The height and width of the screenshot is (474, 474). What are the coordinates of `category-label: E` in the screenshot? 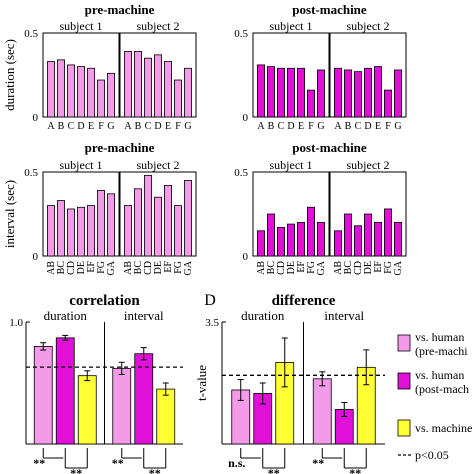 It's located at (91, 126).